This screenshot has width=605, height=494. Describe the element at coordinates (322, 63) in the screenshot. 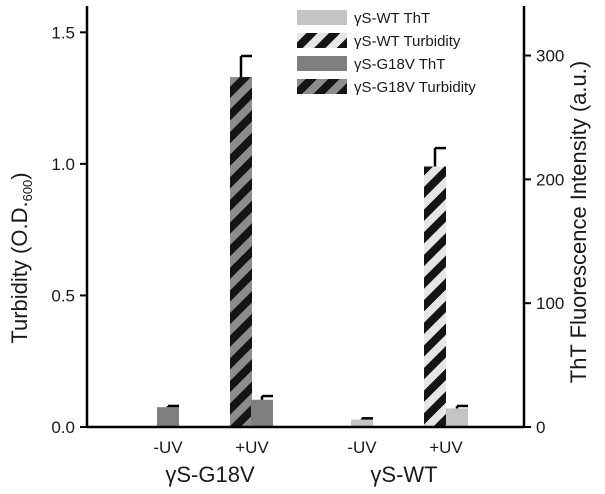

I see `legend-swatch-g18v-tht` at that location.